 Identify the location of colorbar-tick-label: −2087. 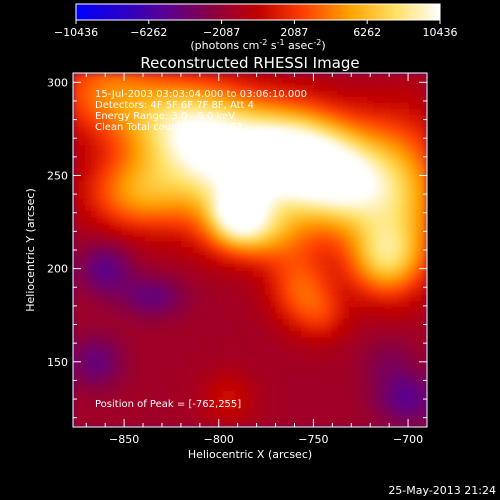
(221, 32).